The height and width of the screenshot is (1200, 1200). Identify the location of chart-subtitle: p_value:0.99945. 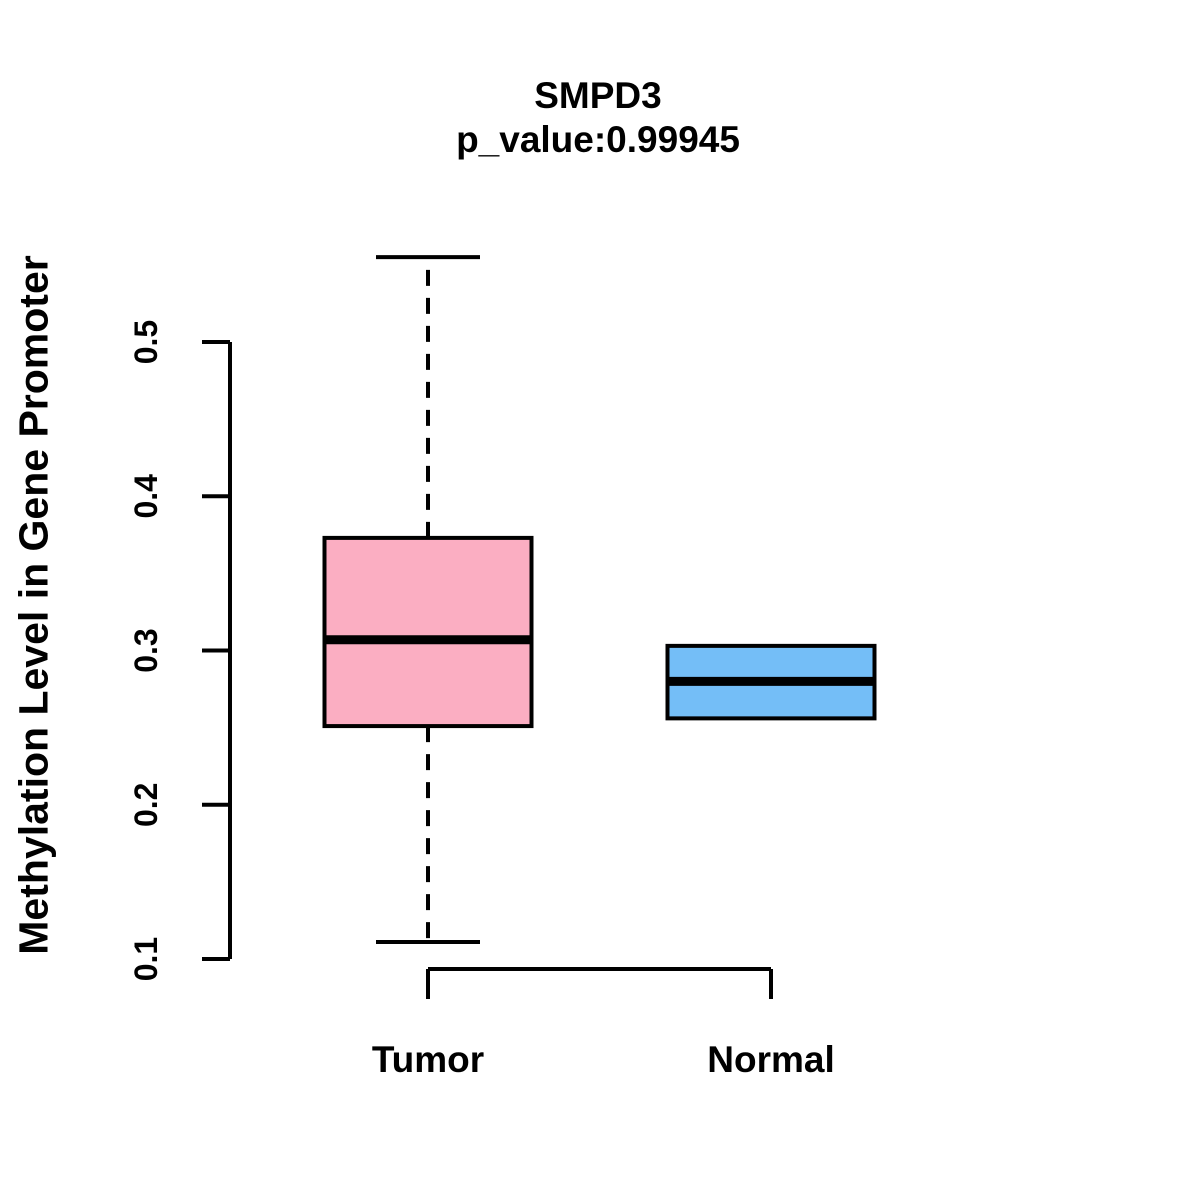
(598, 139).